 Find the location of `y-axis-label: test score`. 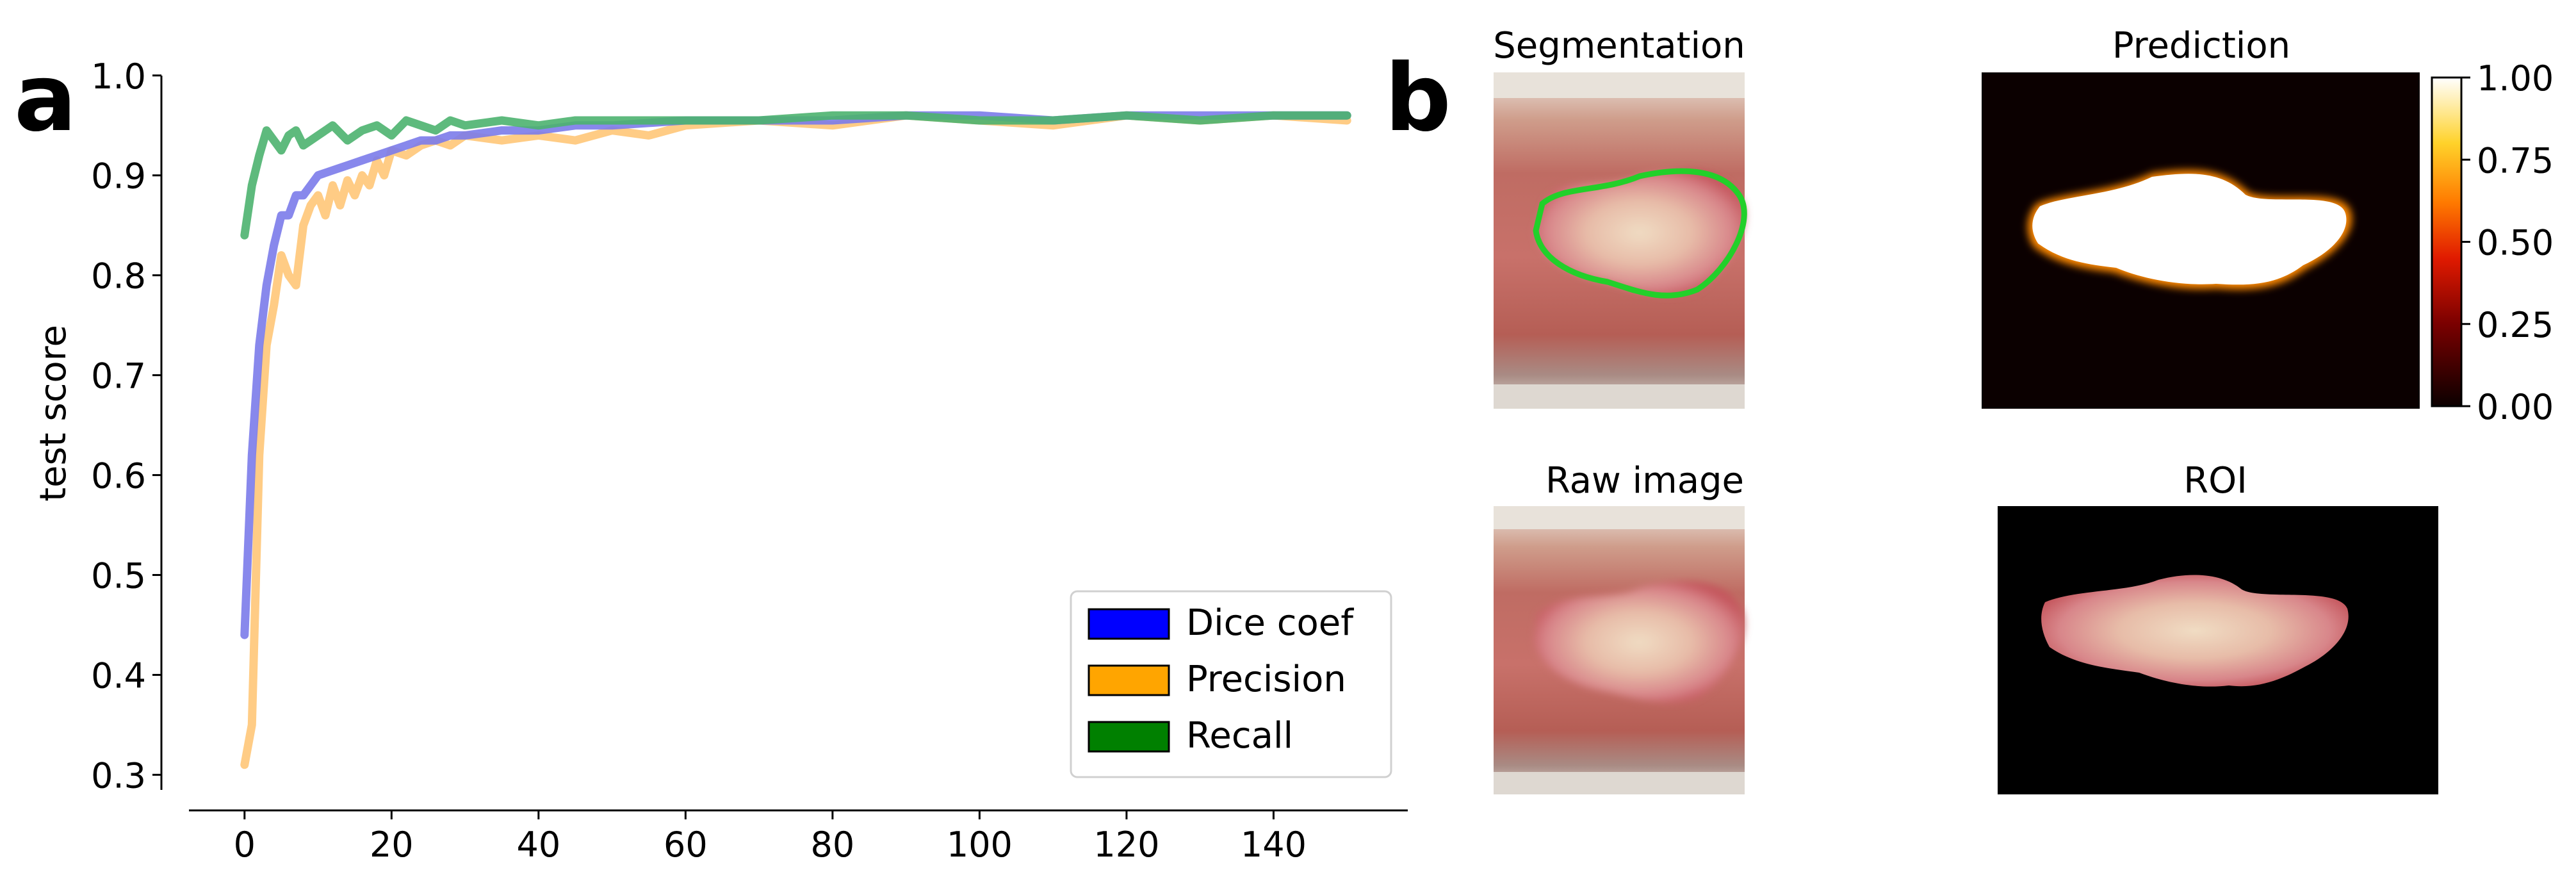

y-axis-label: test score is located at coordinates (53, 413).